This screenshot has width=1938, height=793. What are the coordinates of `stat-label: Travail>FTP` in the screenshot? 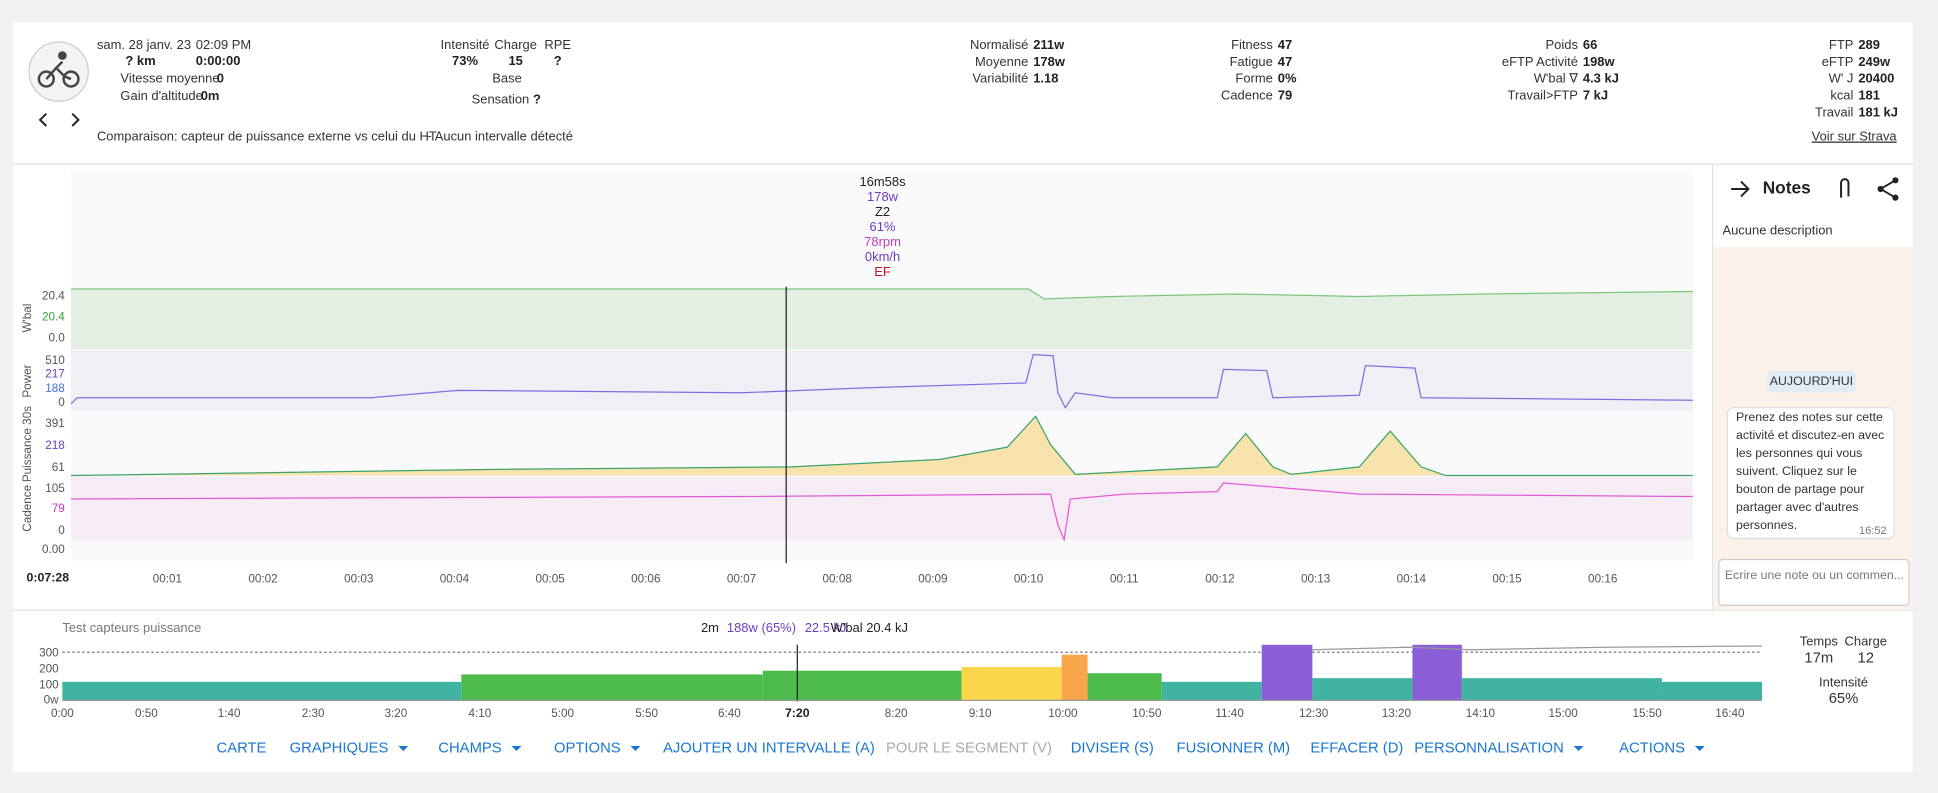 It's located at (1543, 95).